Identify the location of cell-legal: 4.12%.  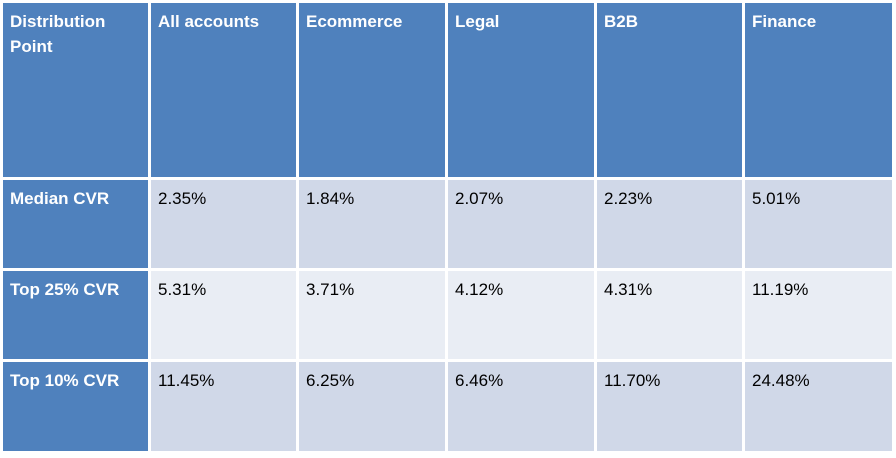
(522, 316).